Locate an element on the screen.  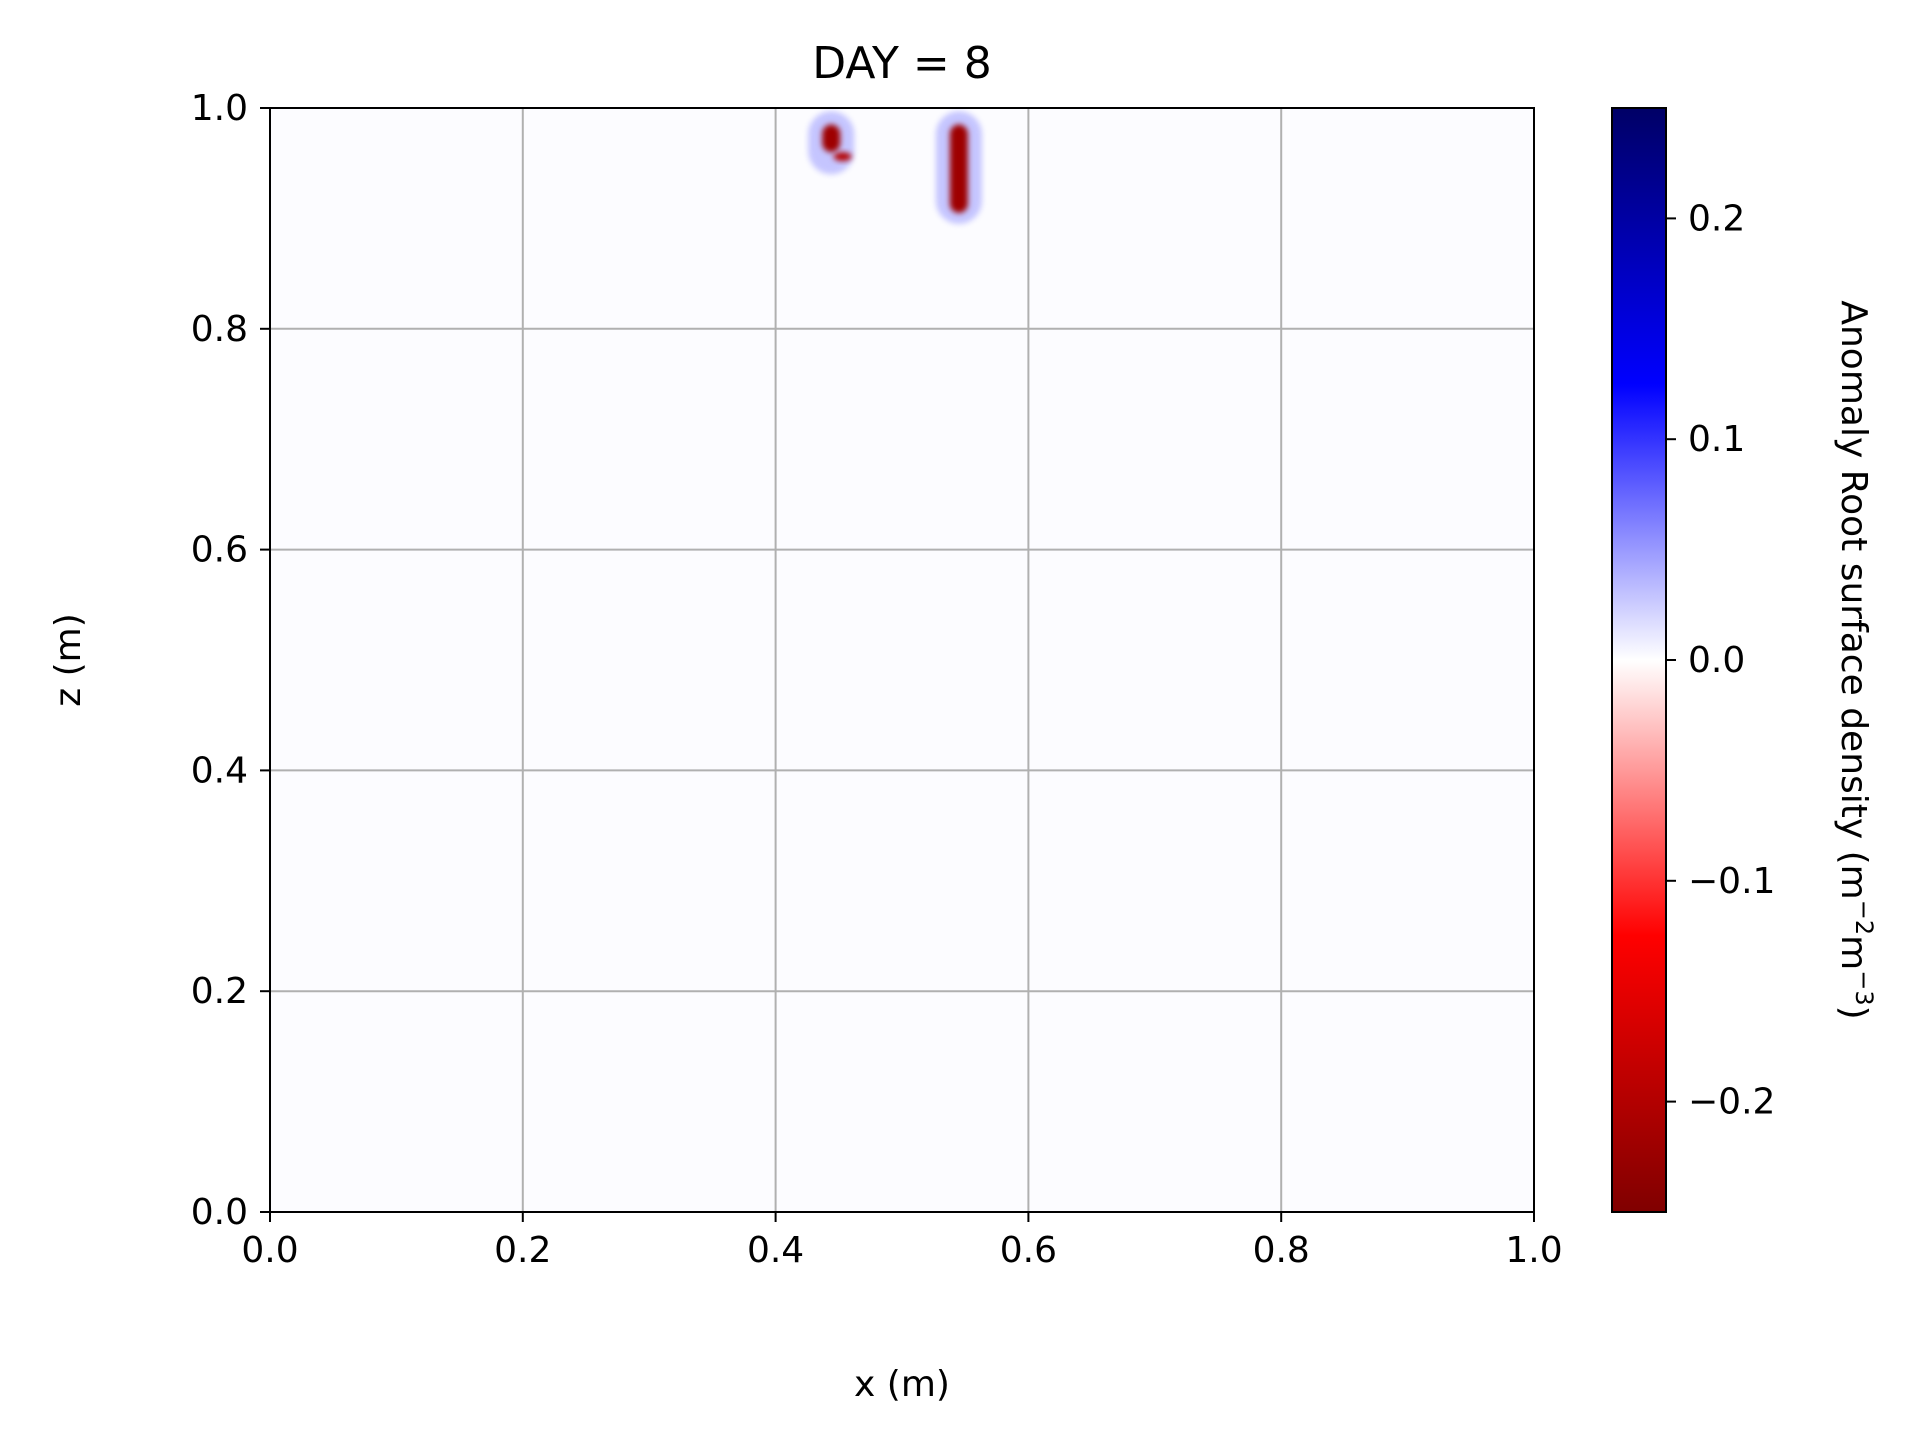
y-axis-ticks: 0.0 0.2 0.4 0.6 0.8 1.0 is located at coordinates (230, 660).